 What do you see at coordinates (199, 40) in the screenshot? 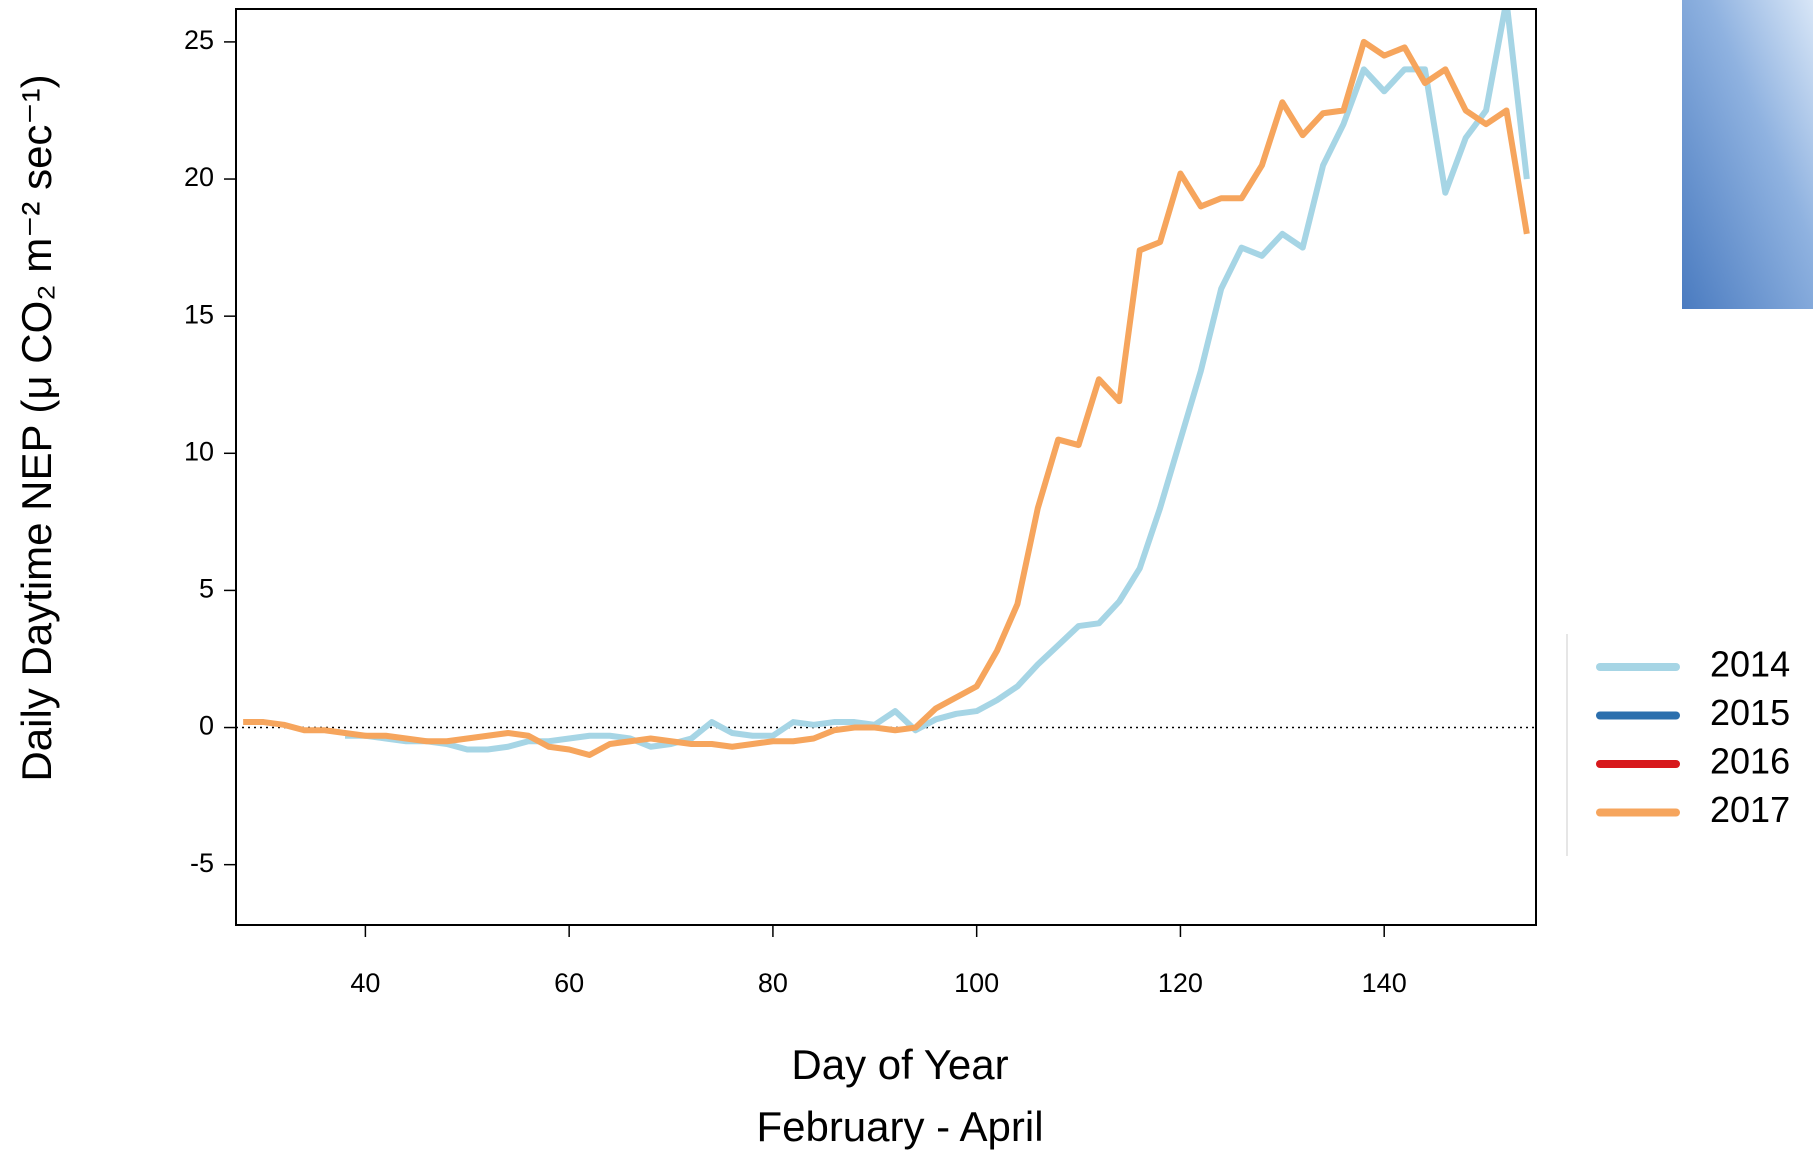
I see `y-tick-label: 25` at bounding box center [199, 40].